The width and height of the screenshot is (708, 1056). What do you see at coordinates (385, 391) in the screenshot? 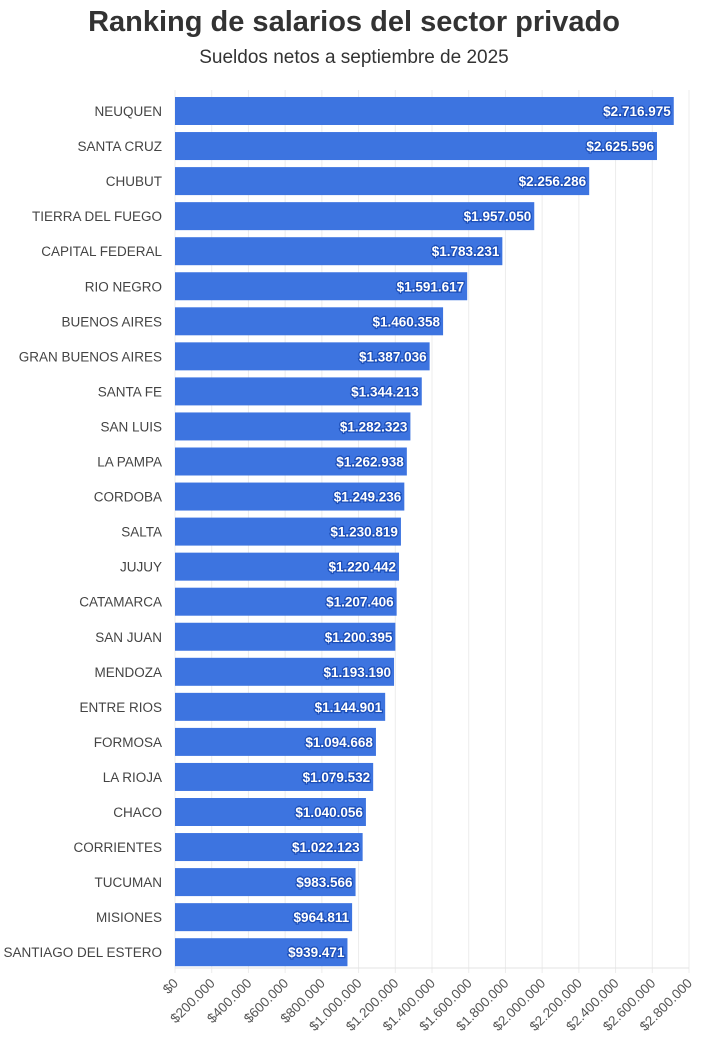
I see `data-label: $1.344.213` at bounding box center [385, 391].